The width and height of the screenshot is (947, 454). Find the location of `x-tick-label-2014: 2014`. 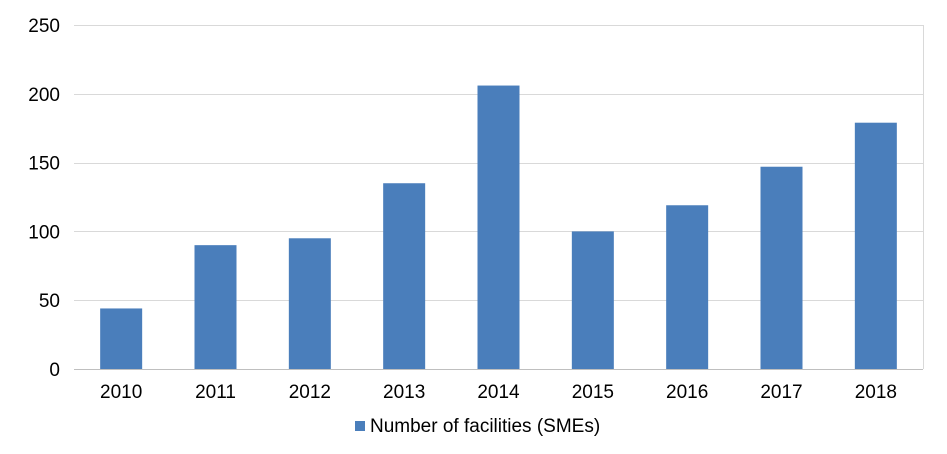

x-tick-label-2014: 2014 is located at coordinates (498, 392).